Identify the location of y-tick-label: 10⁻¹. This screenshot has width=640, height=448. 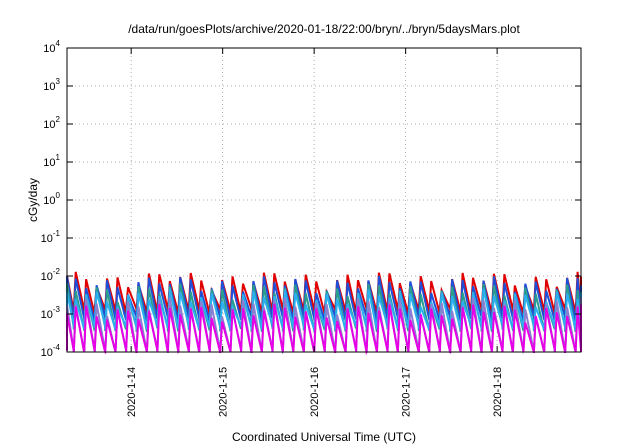
(51, 237).